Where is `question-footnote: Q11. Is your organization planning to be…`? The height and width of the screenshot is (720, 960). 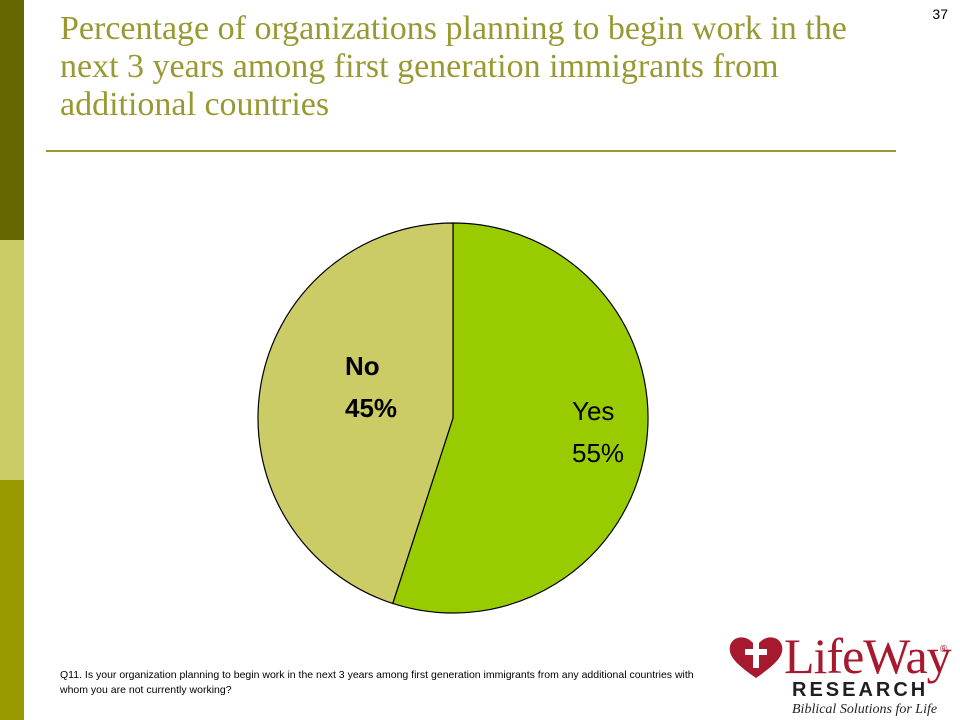 question-footnote: Q11. Is your organization planning to be… is located at coordinates (377, 682).